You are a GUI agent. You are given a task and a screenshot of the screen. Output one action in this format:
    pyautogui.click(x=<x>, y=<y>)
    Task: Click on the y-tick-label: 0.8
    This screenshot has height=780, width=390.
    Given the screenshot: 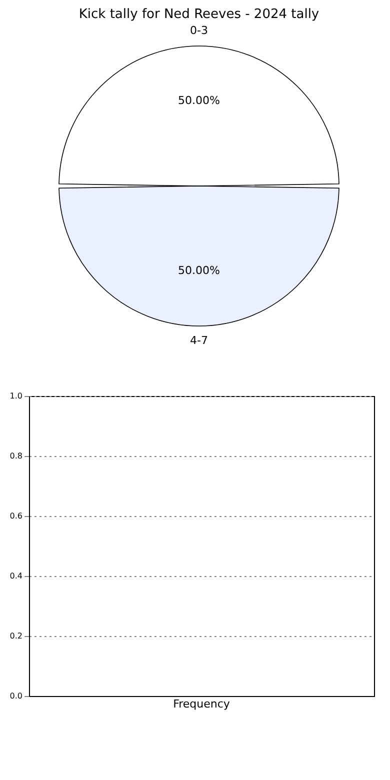 What is the action you would take?
    pyautogui.click(x=16, y=456)
    